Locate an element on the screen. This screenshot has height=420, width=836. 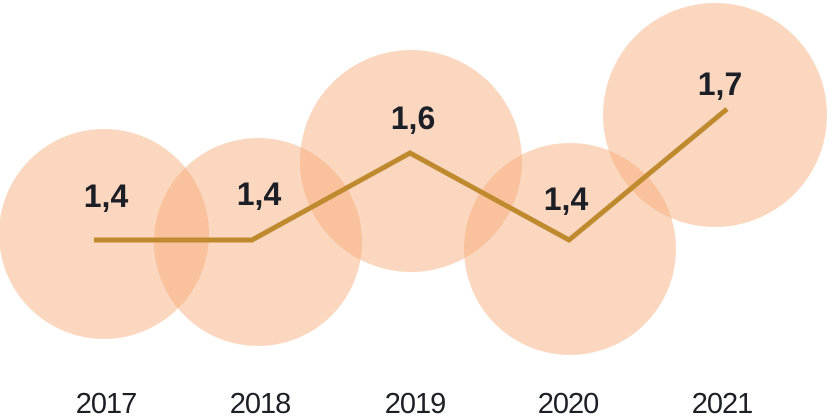
bubble-2021 is located at coordinates (715, 115).